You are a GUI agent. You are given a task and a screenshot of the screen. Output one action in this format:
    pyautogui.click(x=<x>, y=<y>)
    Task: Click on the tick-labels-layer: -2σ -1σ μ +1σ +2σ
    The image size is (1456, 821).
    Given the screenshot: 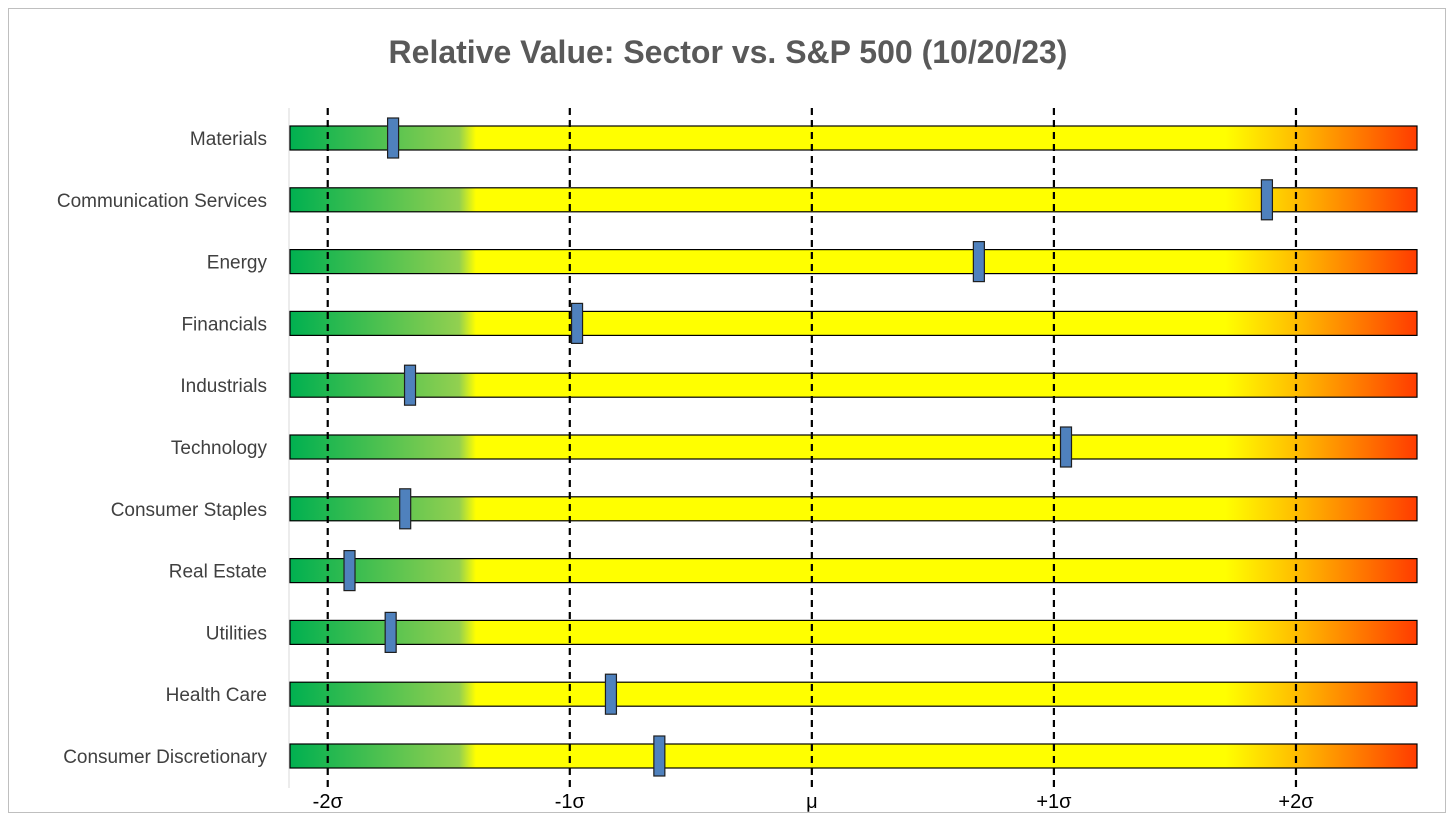 What is the action you would take?
    pyautogui.click(x=814, y=802)
    